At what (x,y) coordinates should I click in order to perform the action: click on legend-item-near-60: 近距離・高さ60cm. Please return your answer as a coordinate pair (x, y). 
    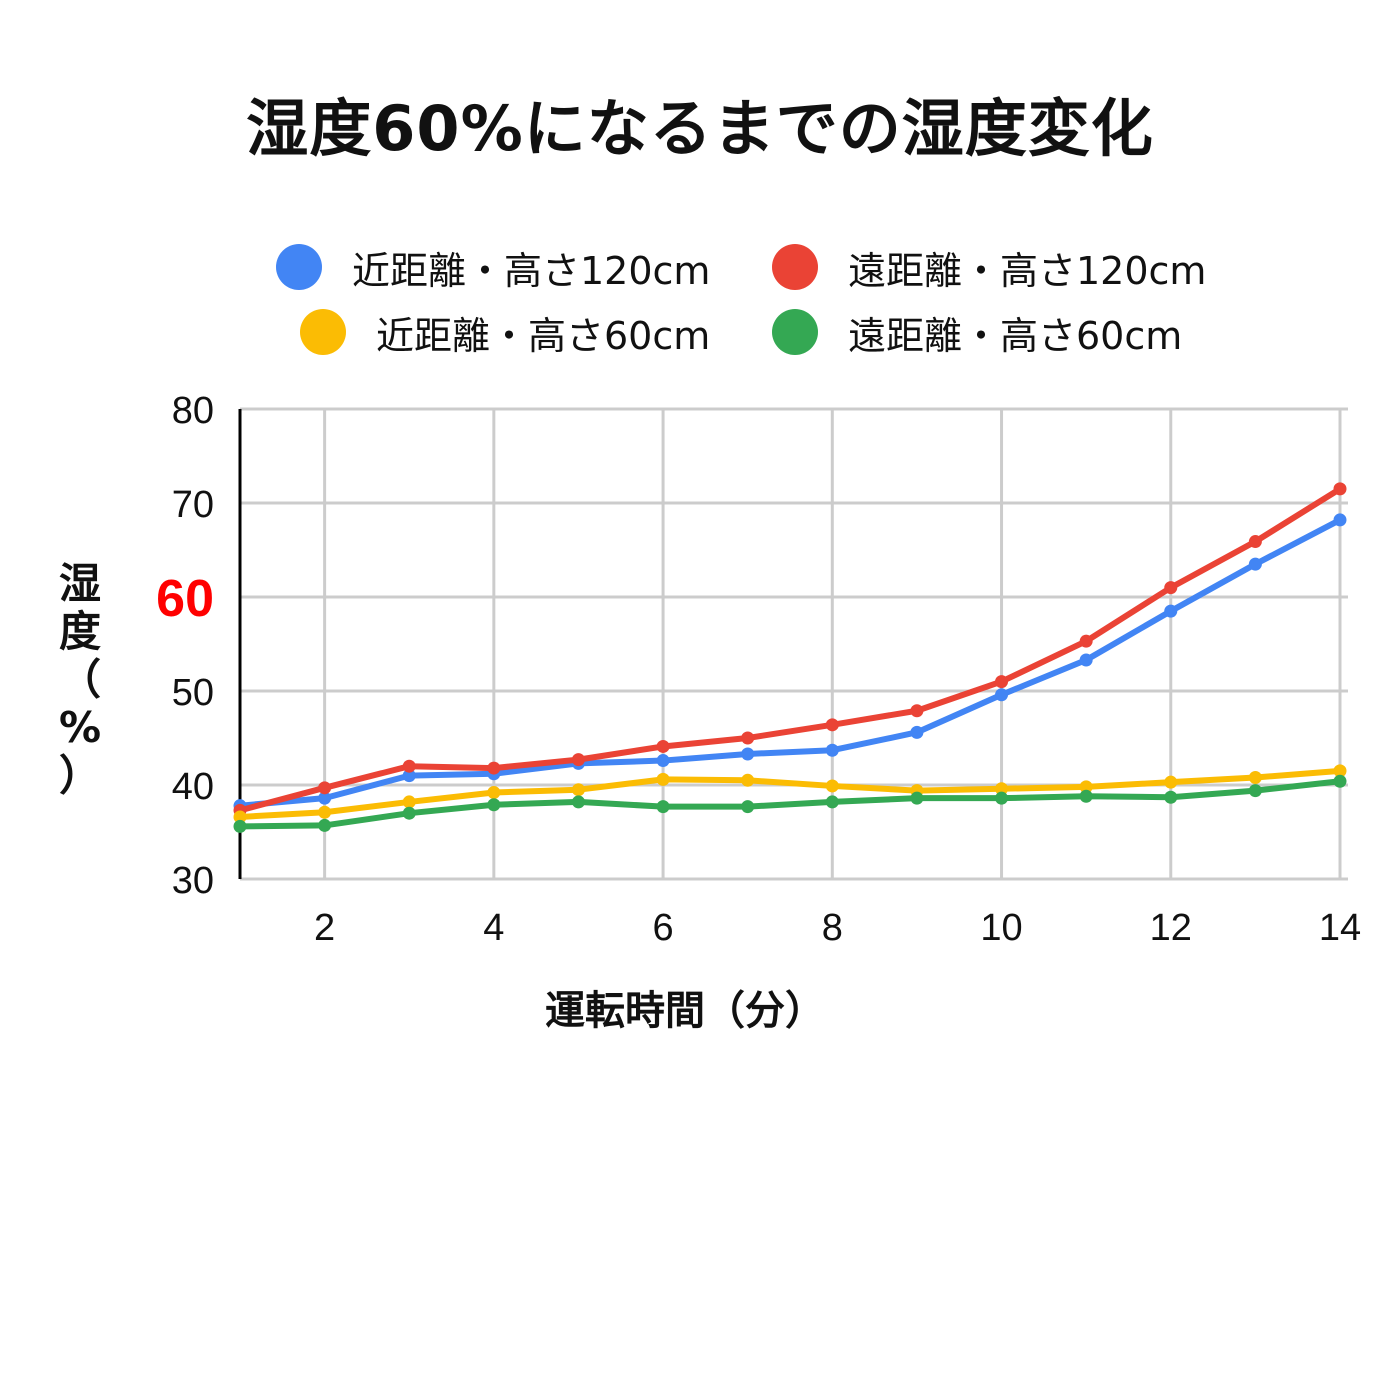
    Looking at the image, I should click on (505, 332).